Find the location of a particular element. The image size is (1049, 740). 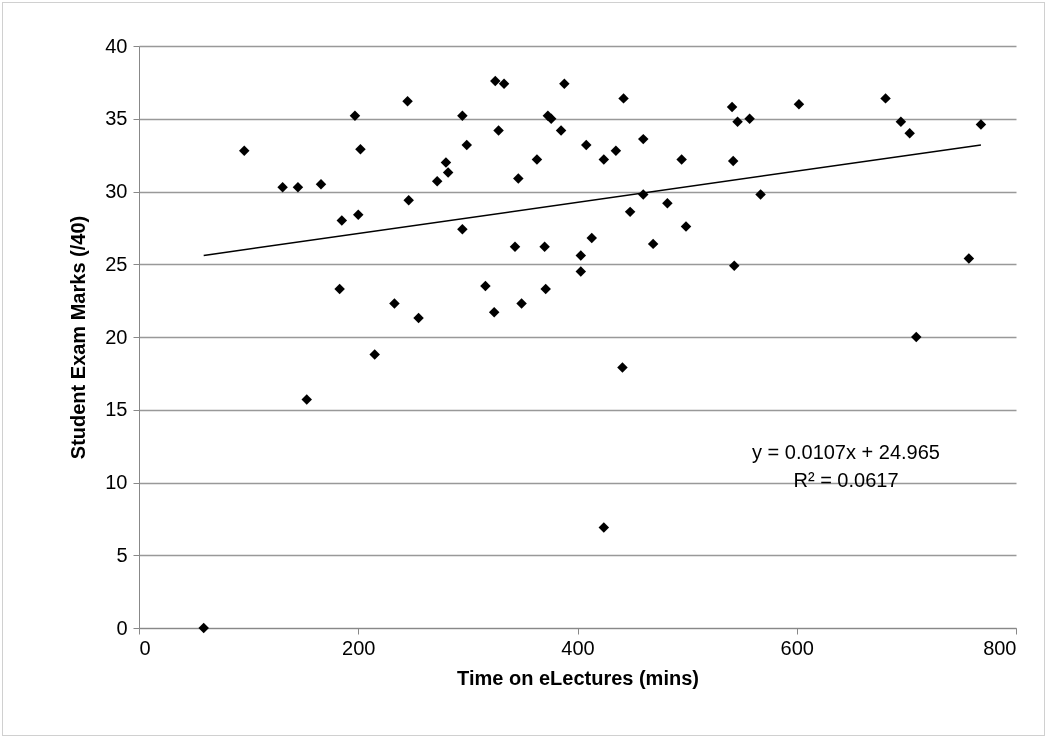

y-tick-label: 10 is located at coordinates (116, 482).